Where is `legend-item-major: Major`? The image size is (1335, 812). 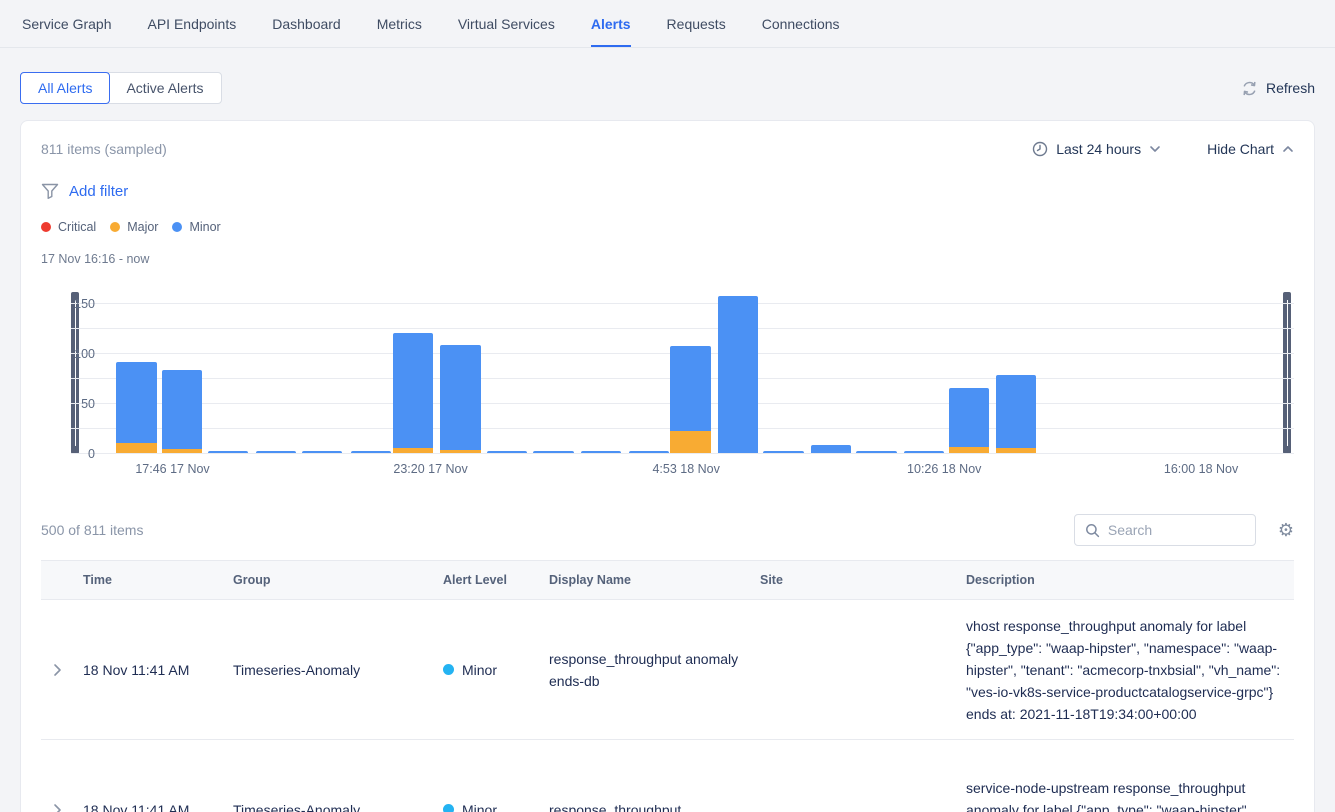
legend-item-major: Major is located at coordinates (134, 227).